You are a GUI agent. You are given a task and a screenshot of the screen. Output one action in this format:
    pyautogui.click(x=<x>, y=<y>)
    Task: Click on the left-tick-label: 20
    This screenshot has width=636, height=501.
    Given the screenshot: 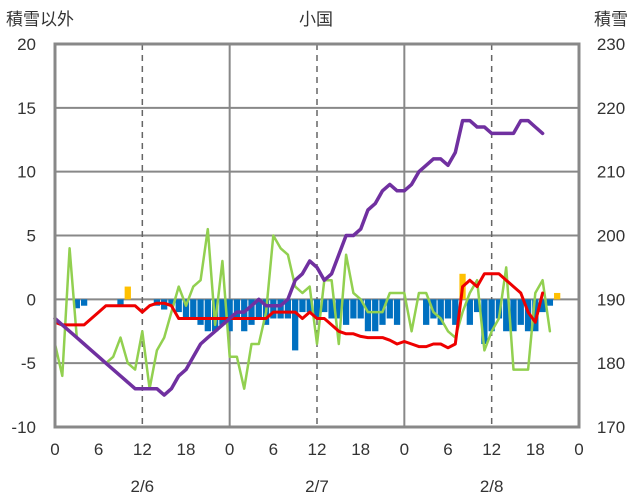 What is the action you would take?
    pyautogui.click(x=26, y=44)
    